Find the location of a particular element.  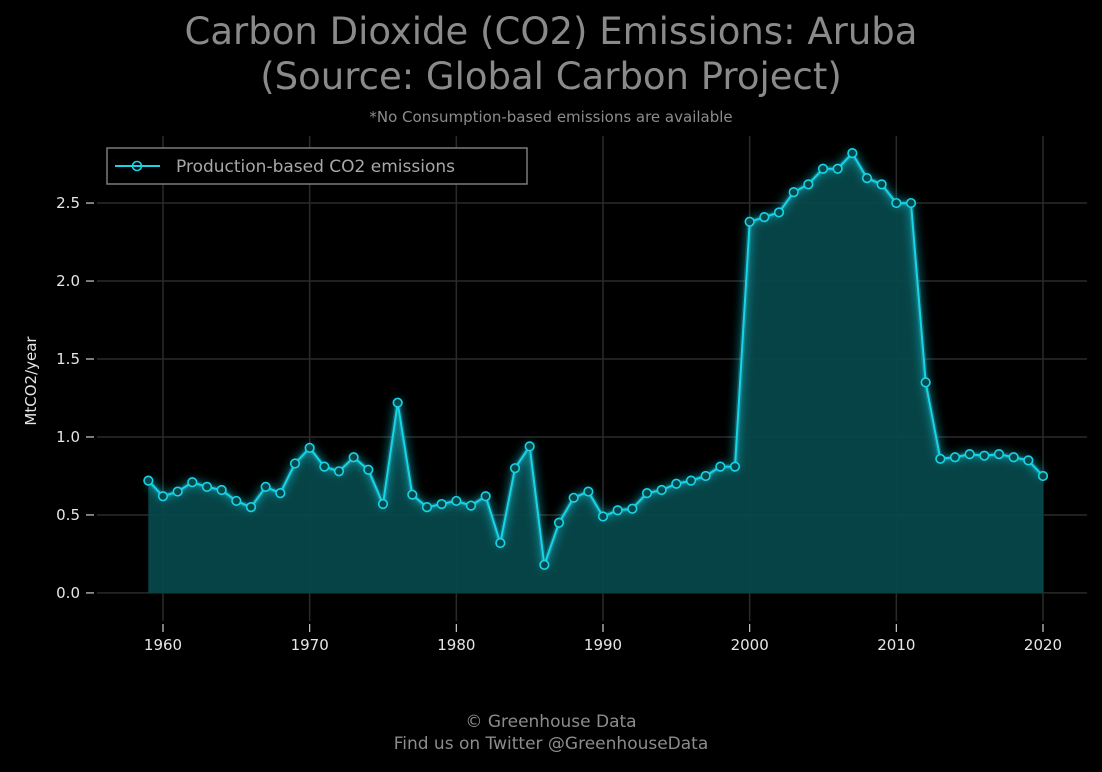

y-tick-label: 0.0 is located at coordinates (68, 593).